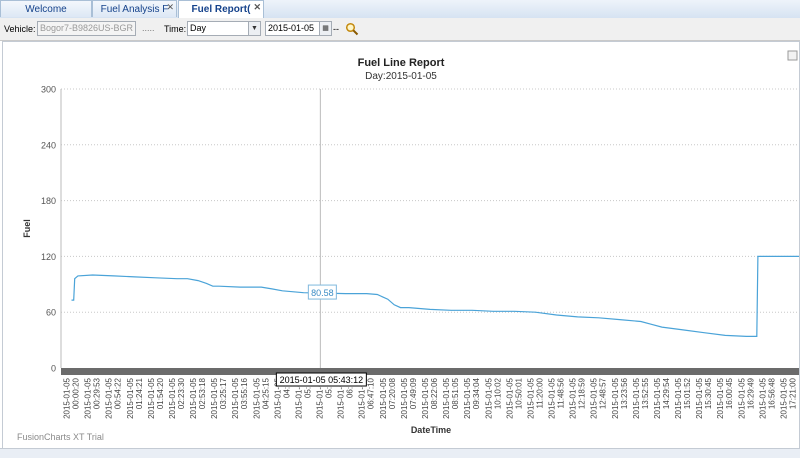 The width and height of the screenshot is (800, 458). Describe the element at coordinates (224, 28) in the screenshot. I see `time-select: Day ▼` at that location.